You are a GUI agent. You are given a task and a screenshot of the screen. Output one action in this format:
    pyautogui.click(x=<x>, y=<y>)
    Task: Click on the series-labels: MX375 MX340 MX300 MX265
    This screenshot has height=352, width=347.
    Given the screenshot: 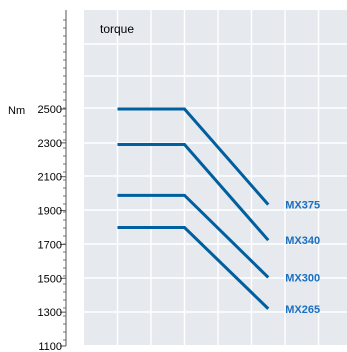 What is the action you would take?
    pyautogui.click(x=302, y=258)
    